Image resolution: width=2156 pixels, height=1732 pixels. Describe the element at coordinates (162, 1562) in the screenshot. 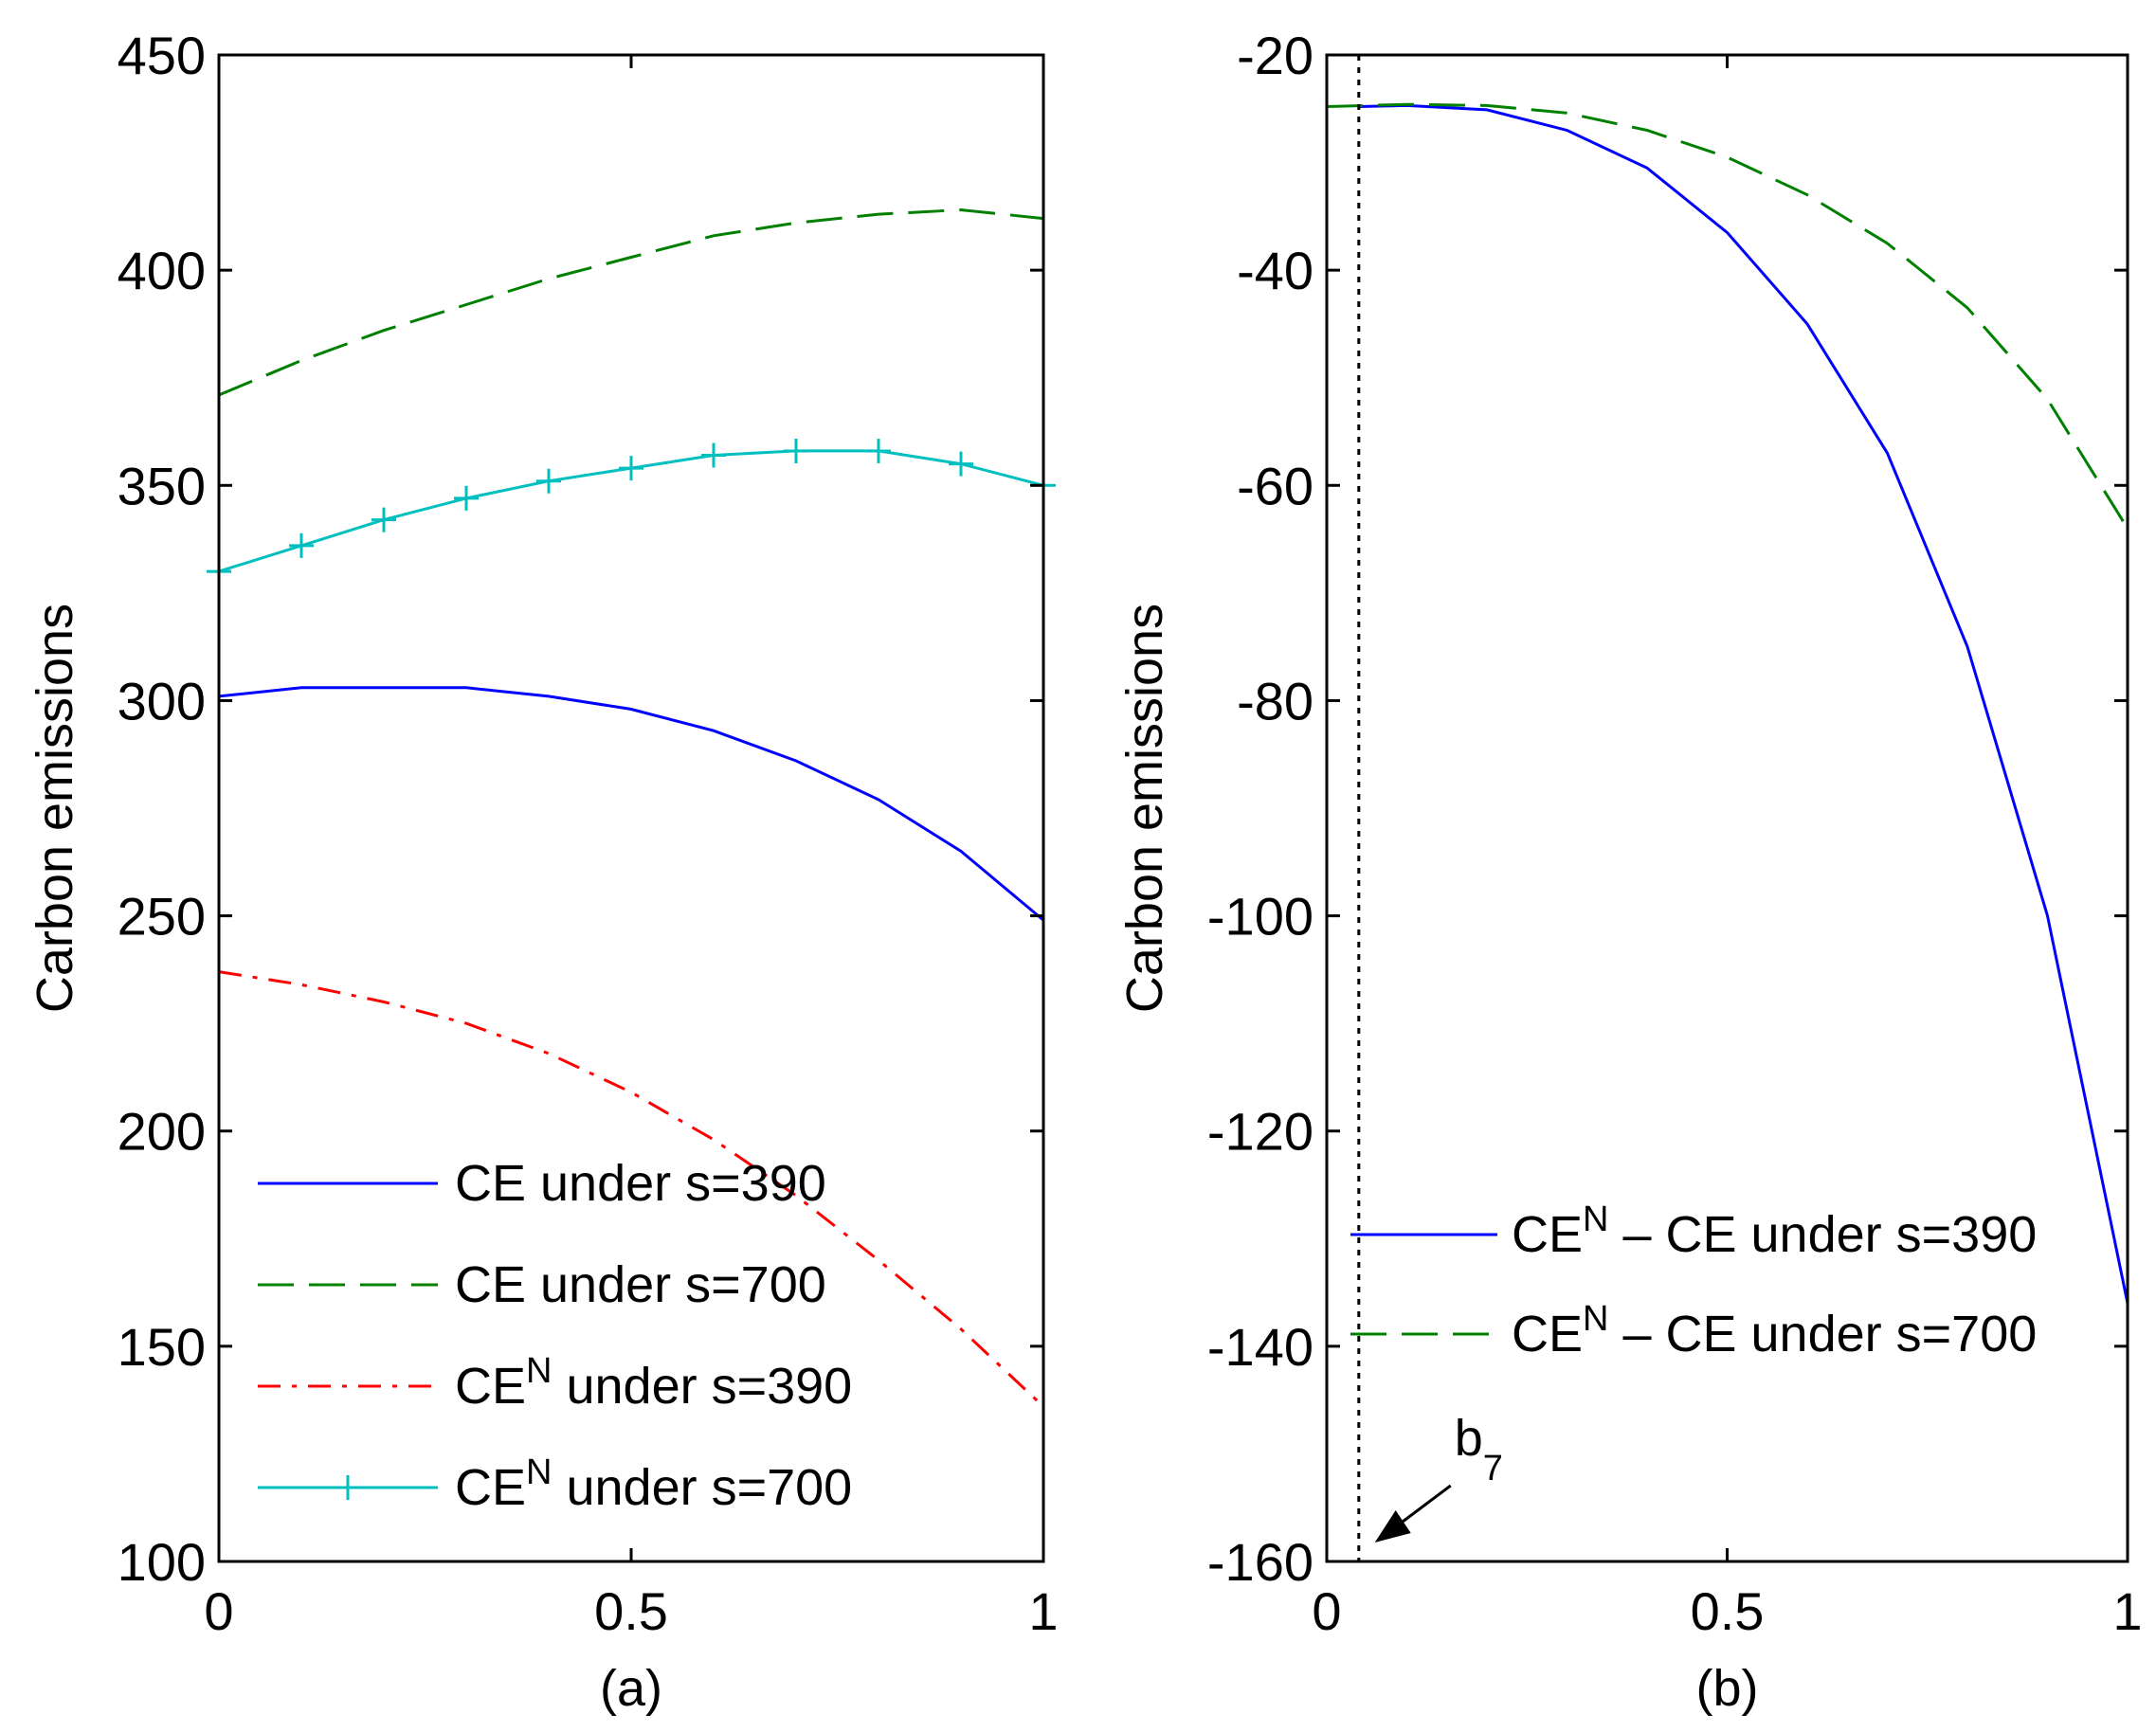

I see `y-tick-label: 100` at that location.